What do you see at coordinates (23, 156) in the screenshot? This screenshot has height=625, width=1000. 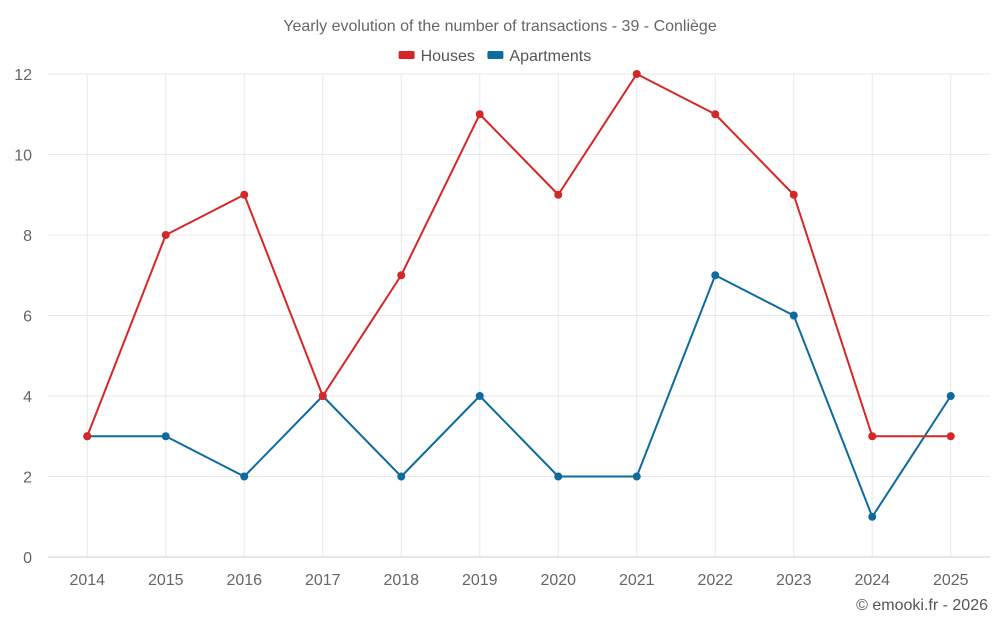 I see `y-tick-label: 10` at bounding box center [23, 156].